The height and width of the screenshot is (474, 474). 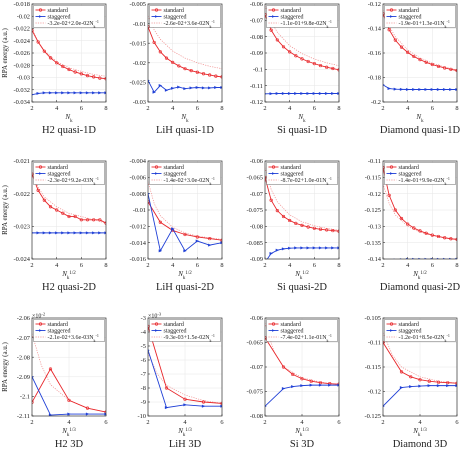 What do you see at coordinates (302, 130) in the screenshot?
I see `panel-title: Si quasi-1D` at bounding box center [302, 130].